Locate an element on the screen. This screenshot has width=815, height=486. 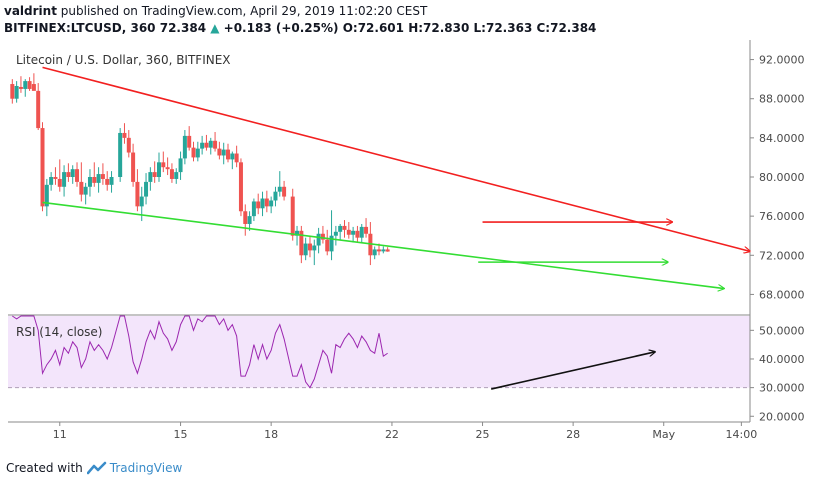
open-label: O: is located at coordinates (350, 28).